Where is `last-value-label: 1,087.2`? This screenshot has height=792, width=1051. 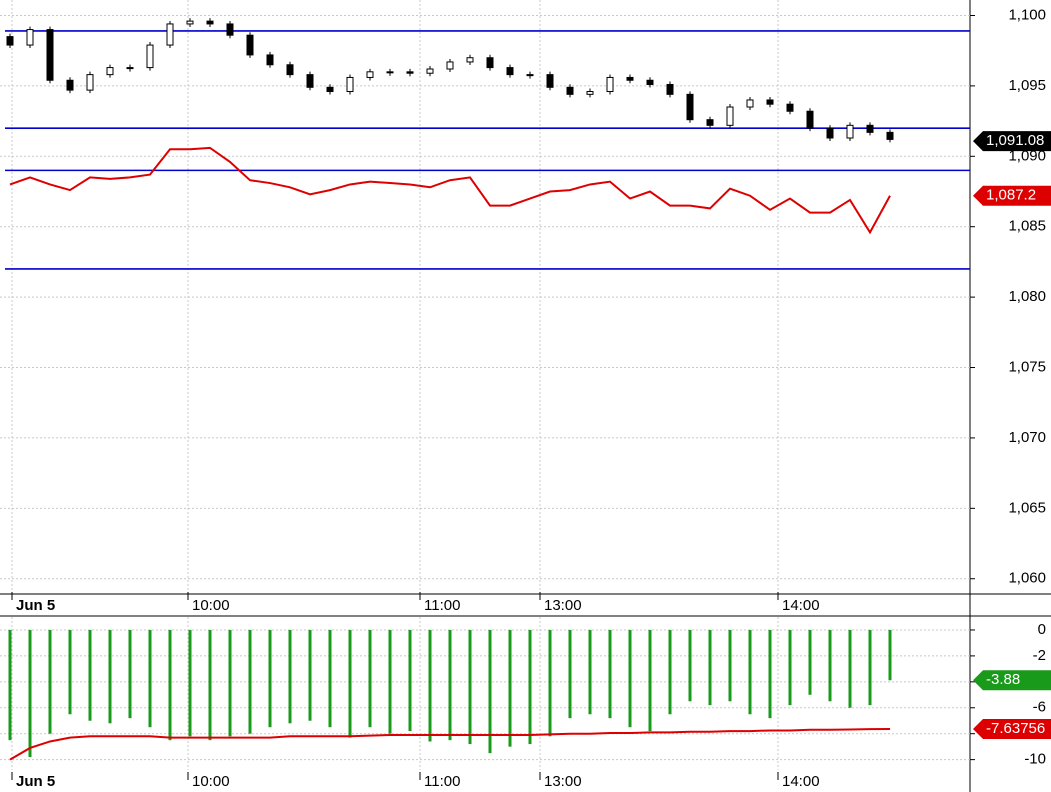 last-value-label: 1,087.2 is located at coordinates (1011, 195).